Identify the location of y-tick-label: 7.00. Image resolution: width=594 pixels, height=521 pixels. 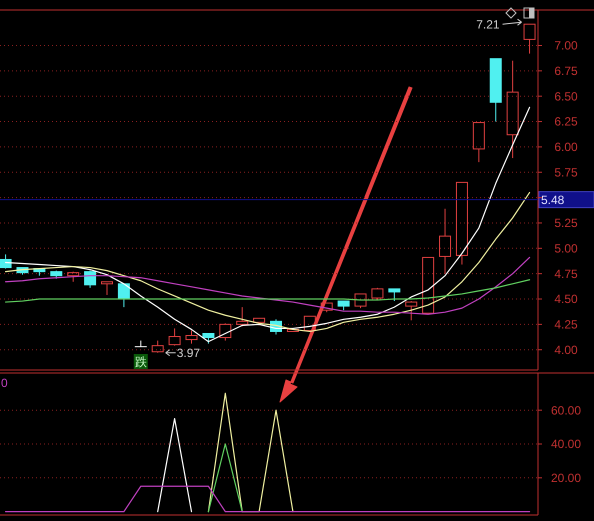
(566, 45).